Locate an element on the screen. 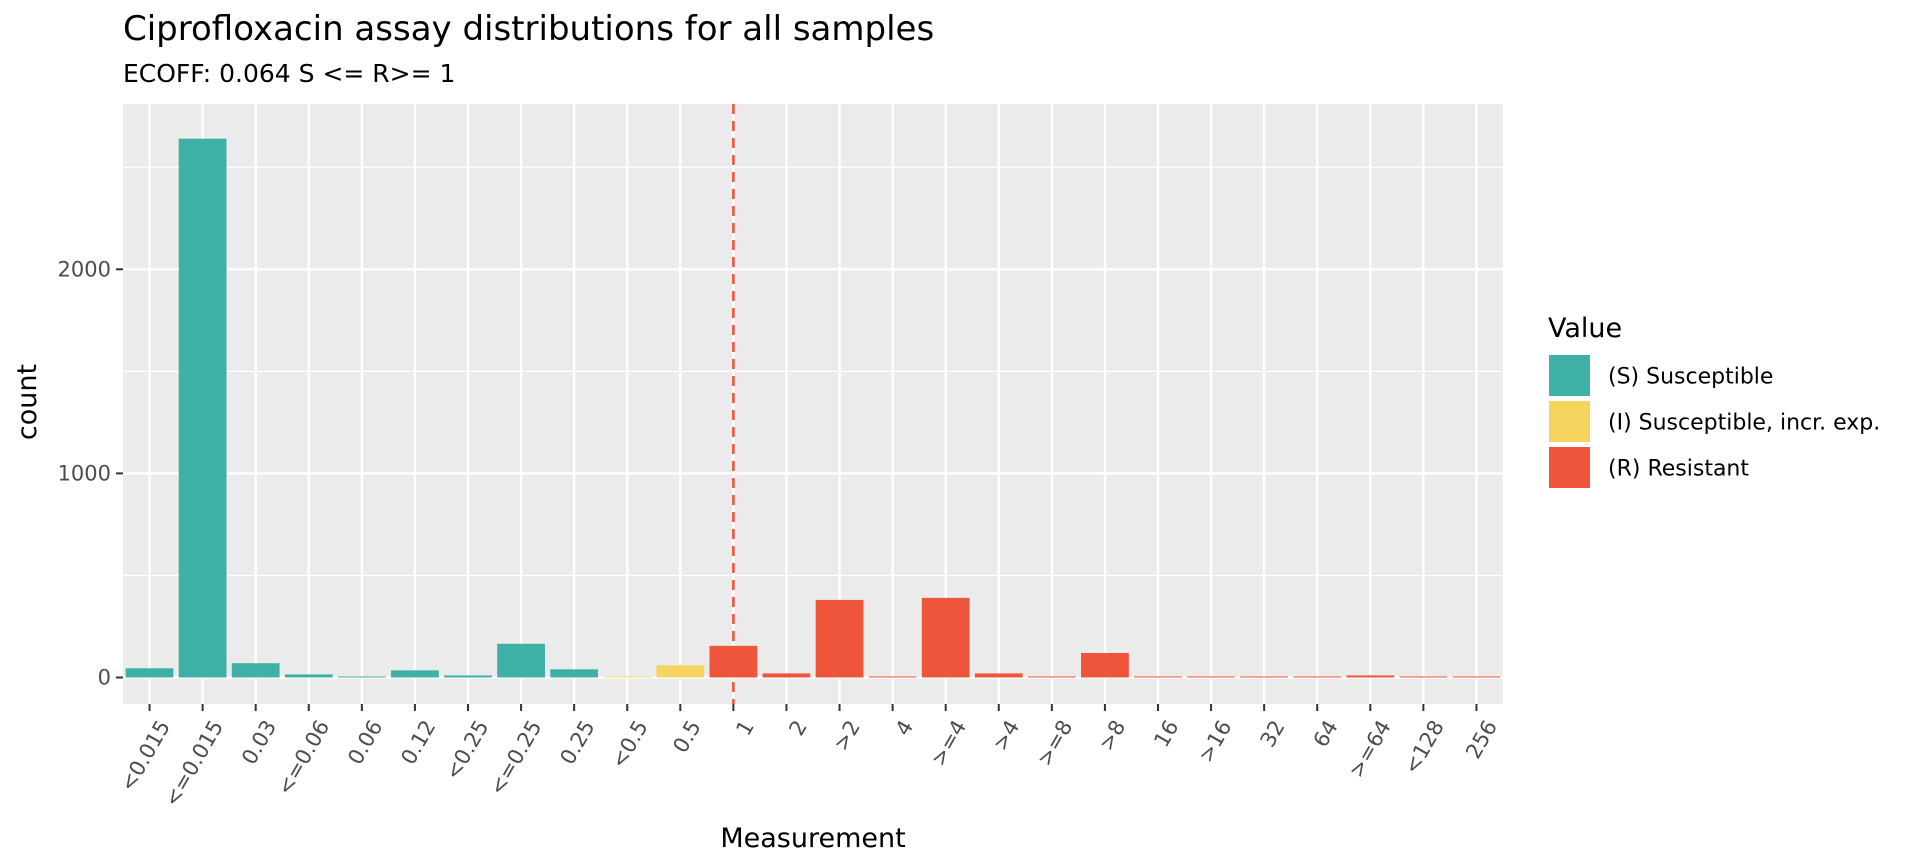  x-tick-label: >=4 is located at coordinates (948, 743).